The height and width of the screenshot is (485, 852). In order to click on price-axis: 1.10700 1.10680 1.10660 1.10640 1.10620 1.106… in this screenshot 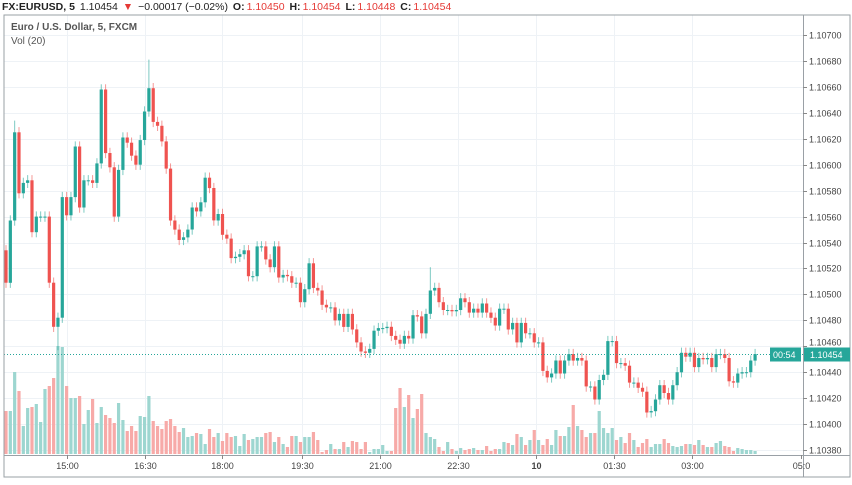, I will do `click(822, 243)`.